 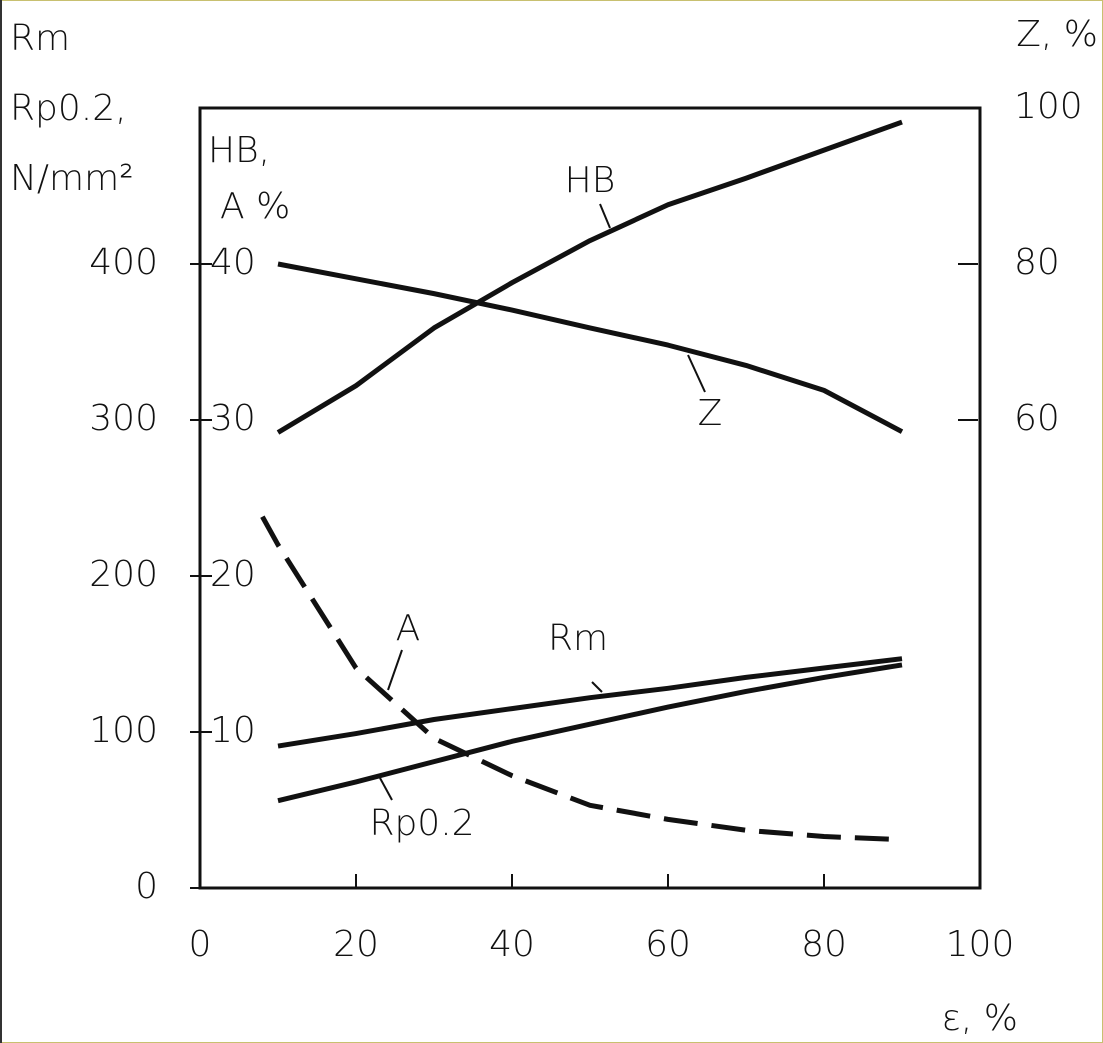 I want to click on y-axis-label: Rm, so click(x=40, y=38).